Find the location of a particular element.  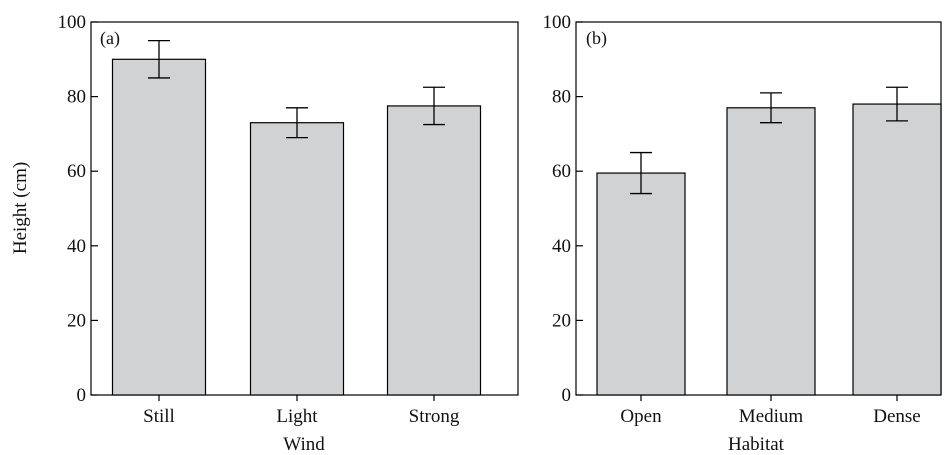

panel-b-y-tick-label: 0 is located at coordinates (567, 395).